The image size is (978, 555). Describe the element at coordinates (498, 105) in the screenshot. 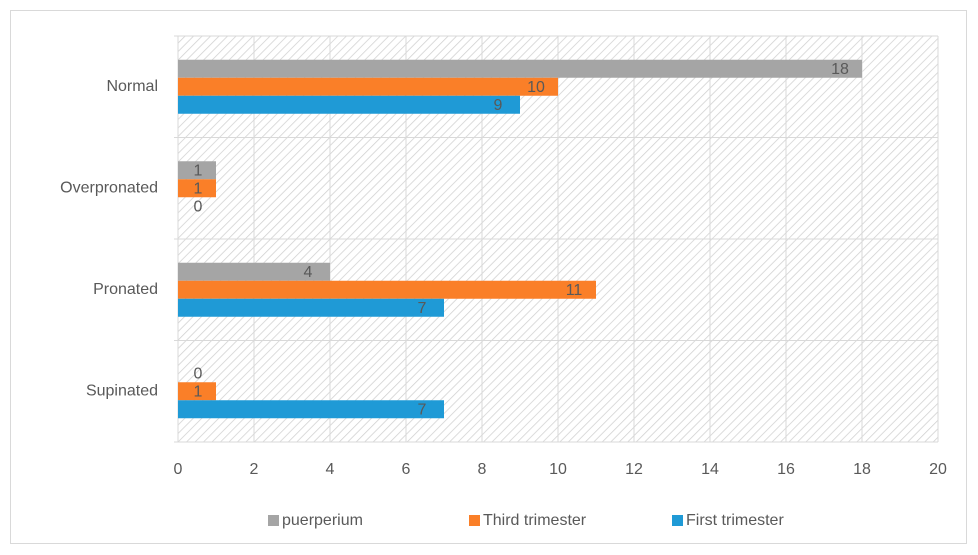

I see `data-label: 9` at that location.